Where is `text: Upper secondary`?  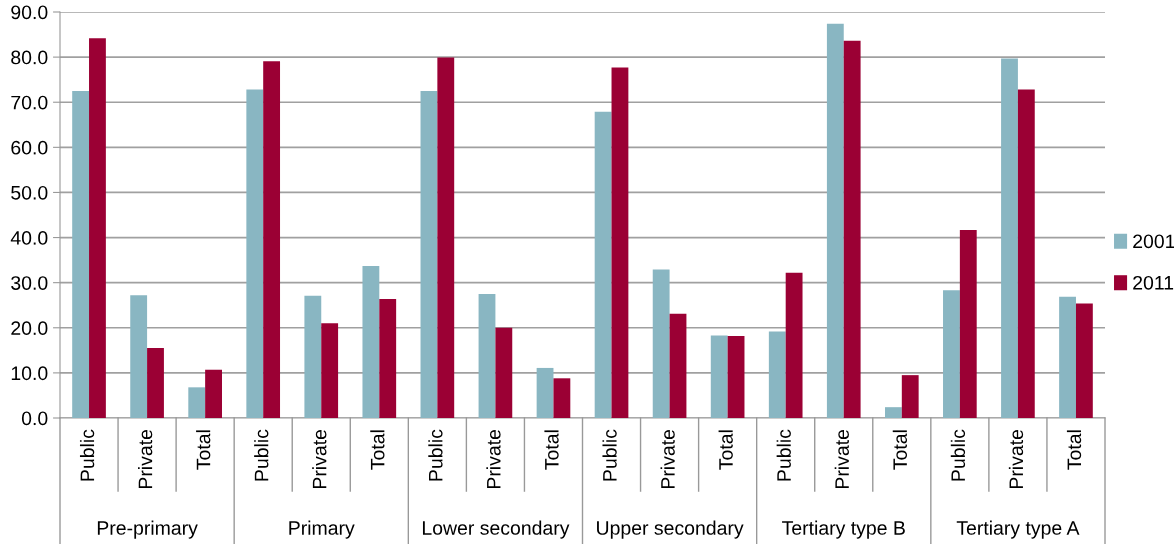
text: Upper secondary is located at coordinates (670, 529).